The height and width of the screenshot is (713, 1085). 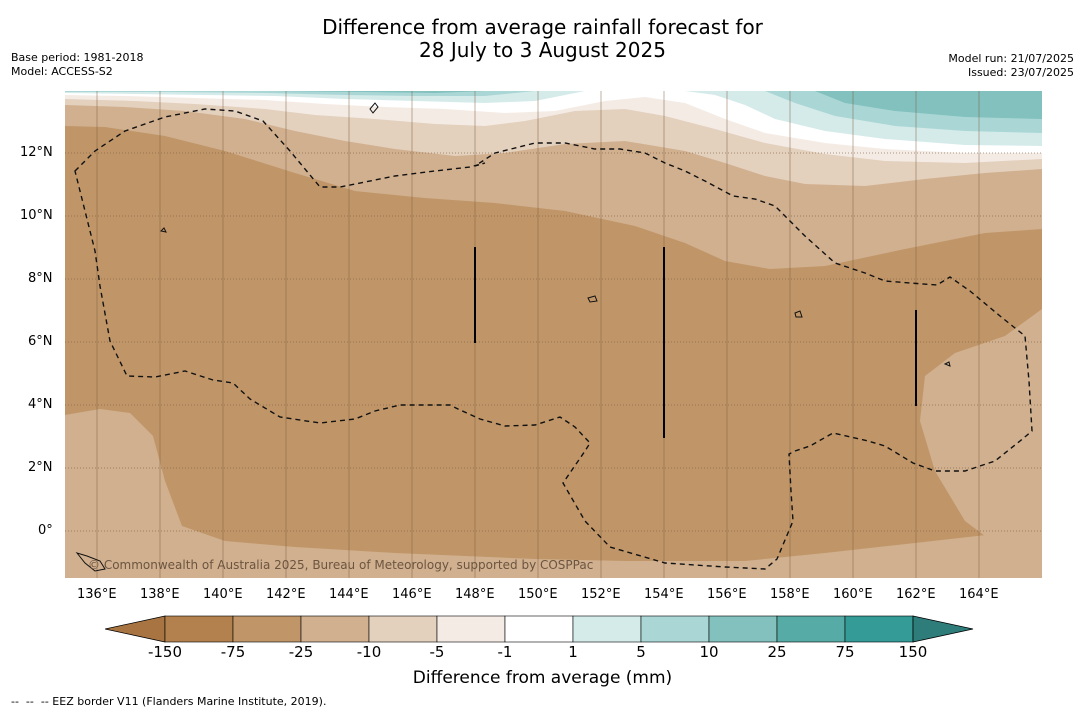 I want to click on colorbar-tick-label: 150, so click(x=913, y=652).